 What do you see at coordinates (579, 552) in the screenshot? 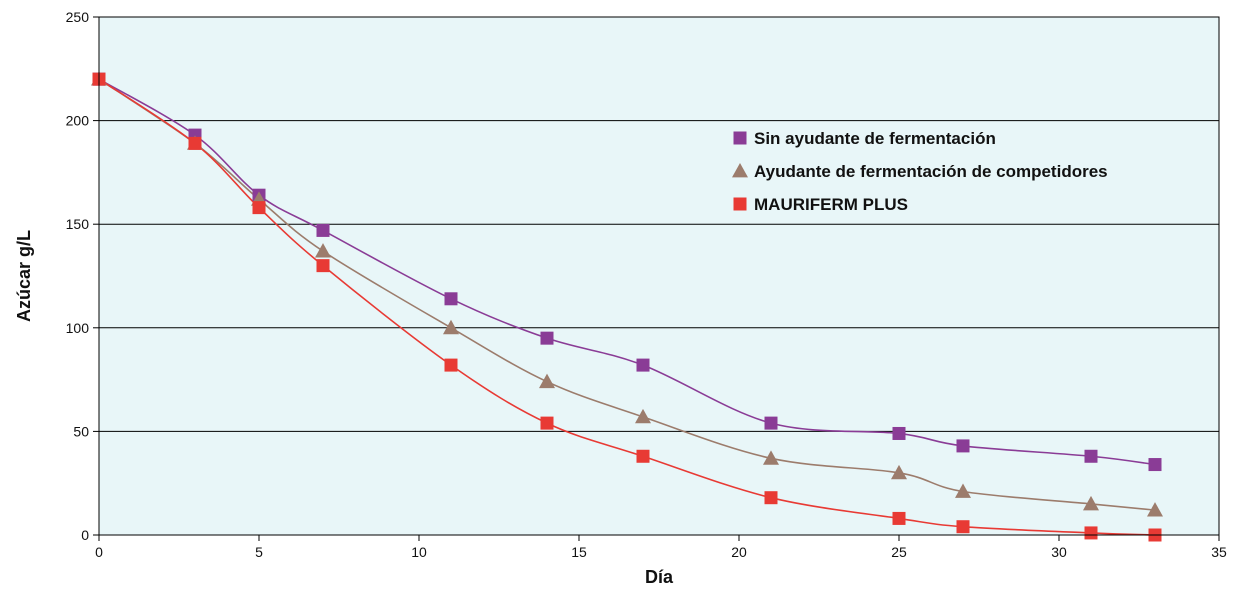
I see `x-tick-label: 15` at bounding box center [579, 552].